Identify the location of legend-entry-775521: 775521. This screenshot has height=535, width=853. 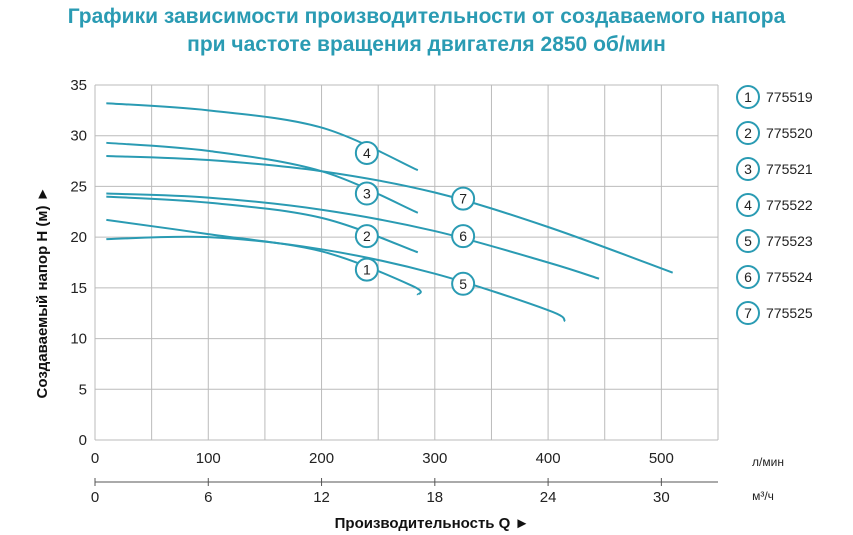
(789, 169).